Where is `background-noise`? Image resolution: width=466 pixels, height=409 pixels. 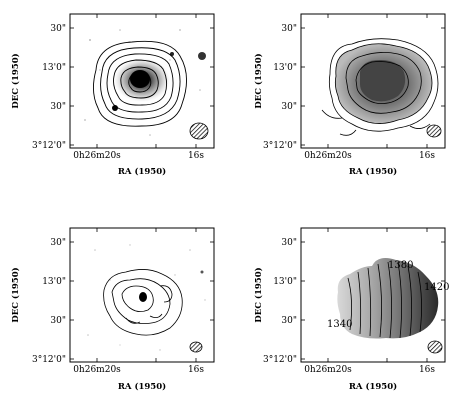 background-noise is located at coordinates (142, 82).